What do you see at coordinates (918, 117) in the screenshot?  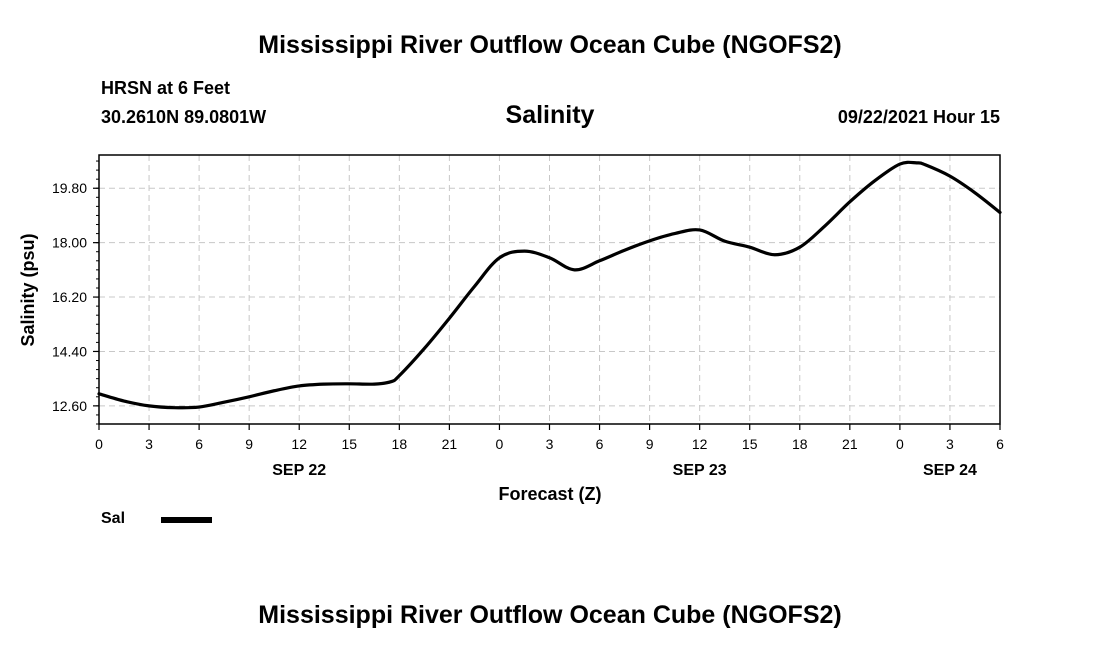 I see `forecast-datetime: 09/22/2021 Hour 15` at bounding box center [918, 117].